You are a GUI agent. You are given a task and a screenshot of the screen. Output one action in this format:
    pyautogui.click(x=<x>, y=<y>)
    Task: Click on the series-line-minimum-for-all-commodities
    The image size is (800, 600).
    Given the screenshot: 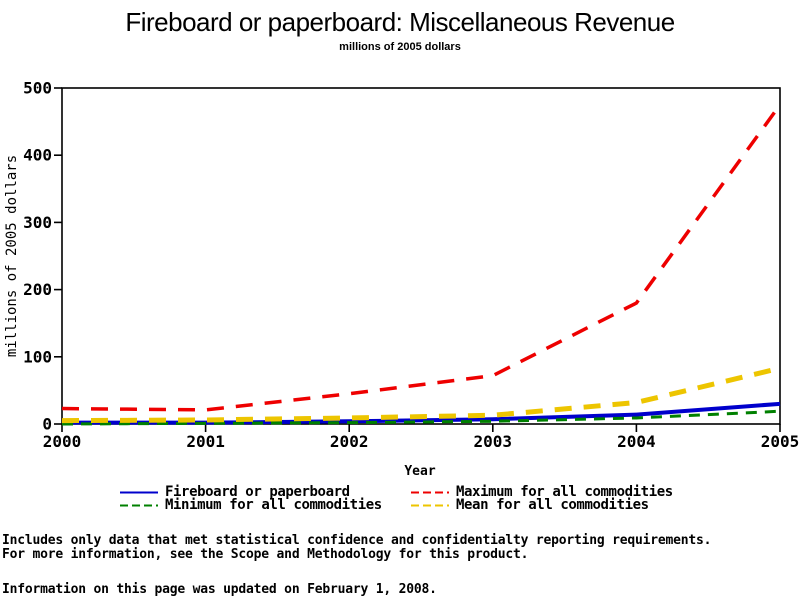 What is the action you would take?
    pyautogui.click(x=421, y=417)
    